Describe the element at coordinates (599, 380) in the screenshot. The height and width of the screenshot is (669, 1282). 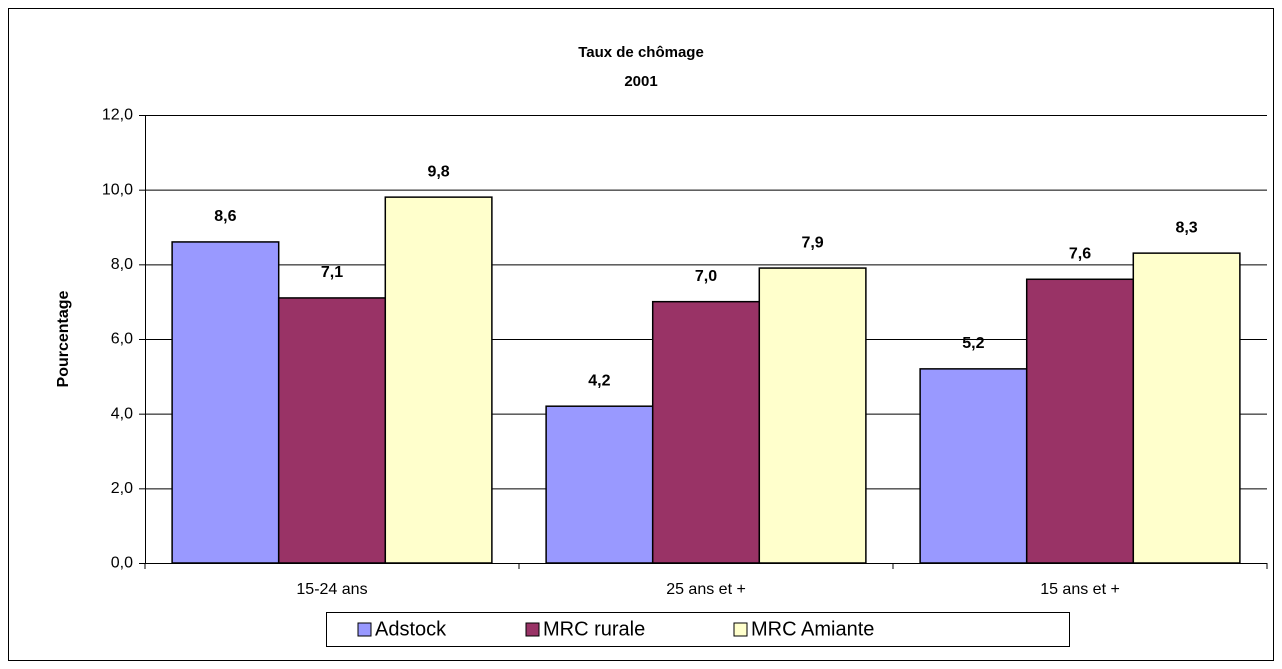
I see `value-label: 4,2` at that location.